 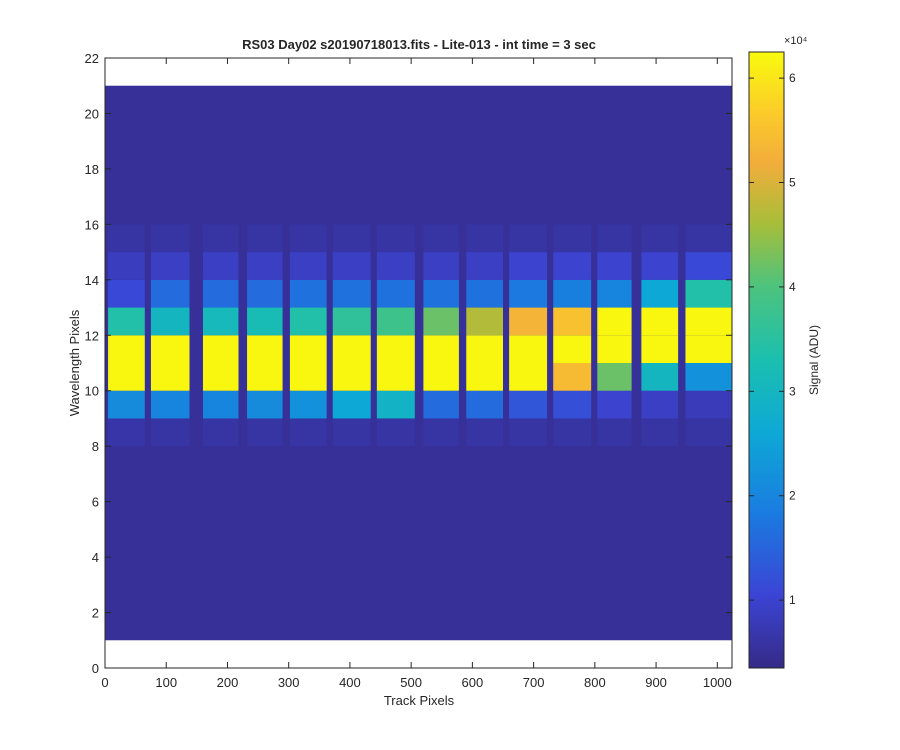 I want to click on colorbar-tick-label: 5, so click(x=792, y=183).